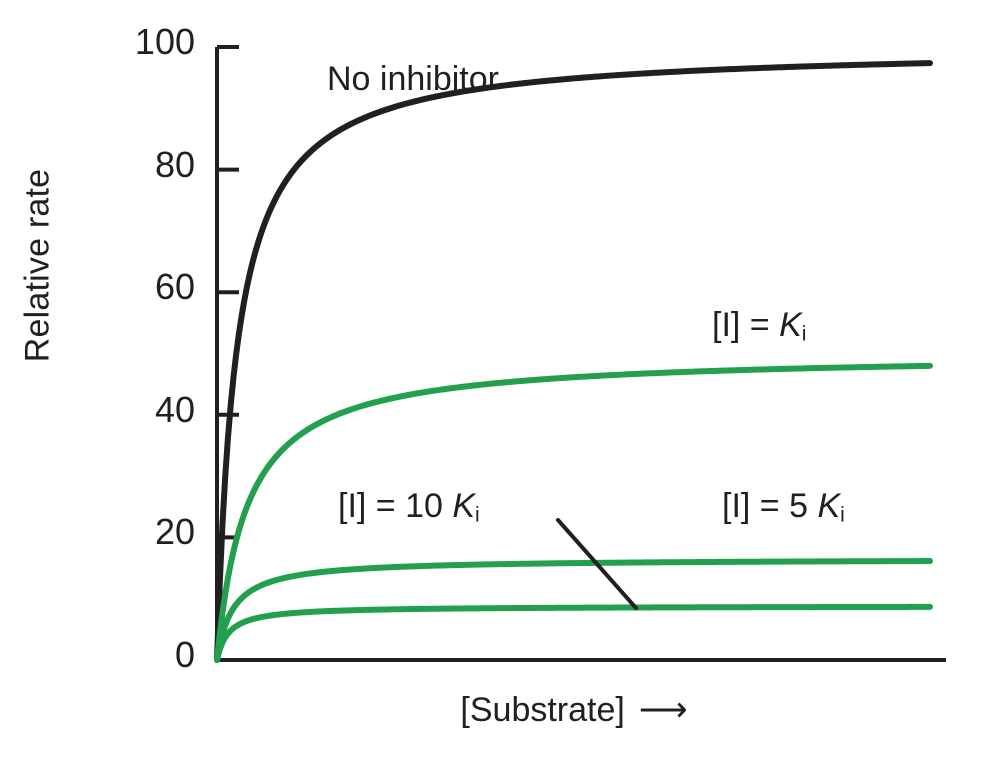 This screenshot has height=770, width=988. What do you see at coordinates (770, 506) in the screenshot?
I see `annotation-5ki-prefix: [I] = 5` at bounding box center [770, 506].